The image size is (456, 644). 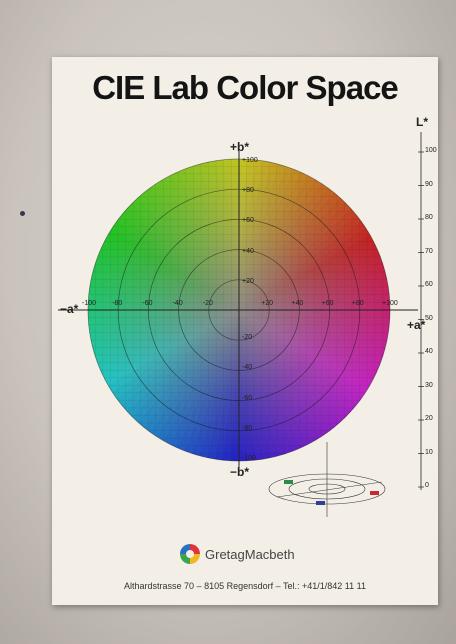 What do you see at coordinates (190, 554) in the screenshot?
I see `gretagmacbeth-logo-icon` at bounding box center [190, 554].